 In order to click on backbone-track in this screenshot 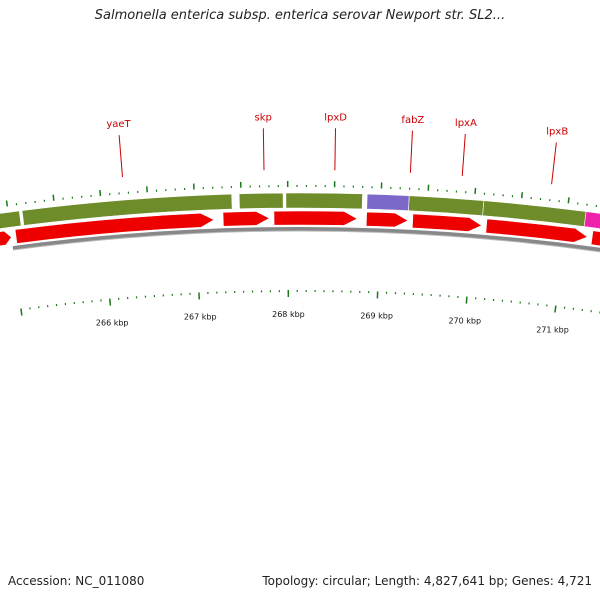, I will do `click(306, 240)`.